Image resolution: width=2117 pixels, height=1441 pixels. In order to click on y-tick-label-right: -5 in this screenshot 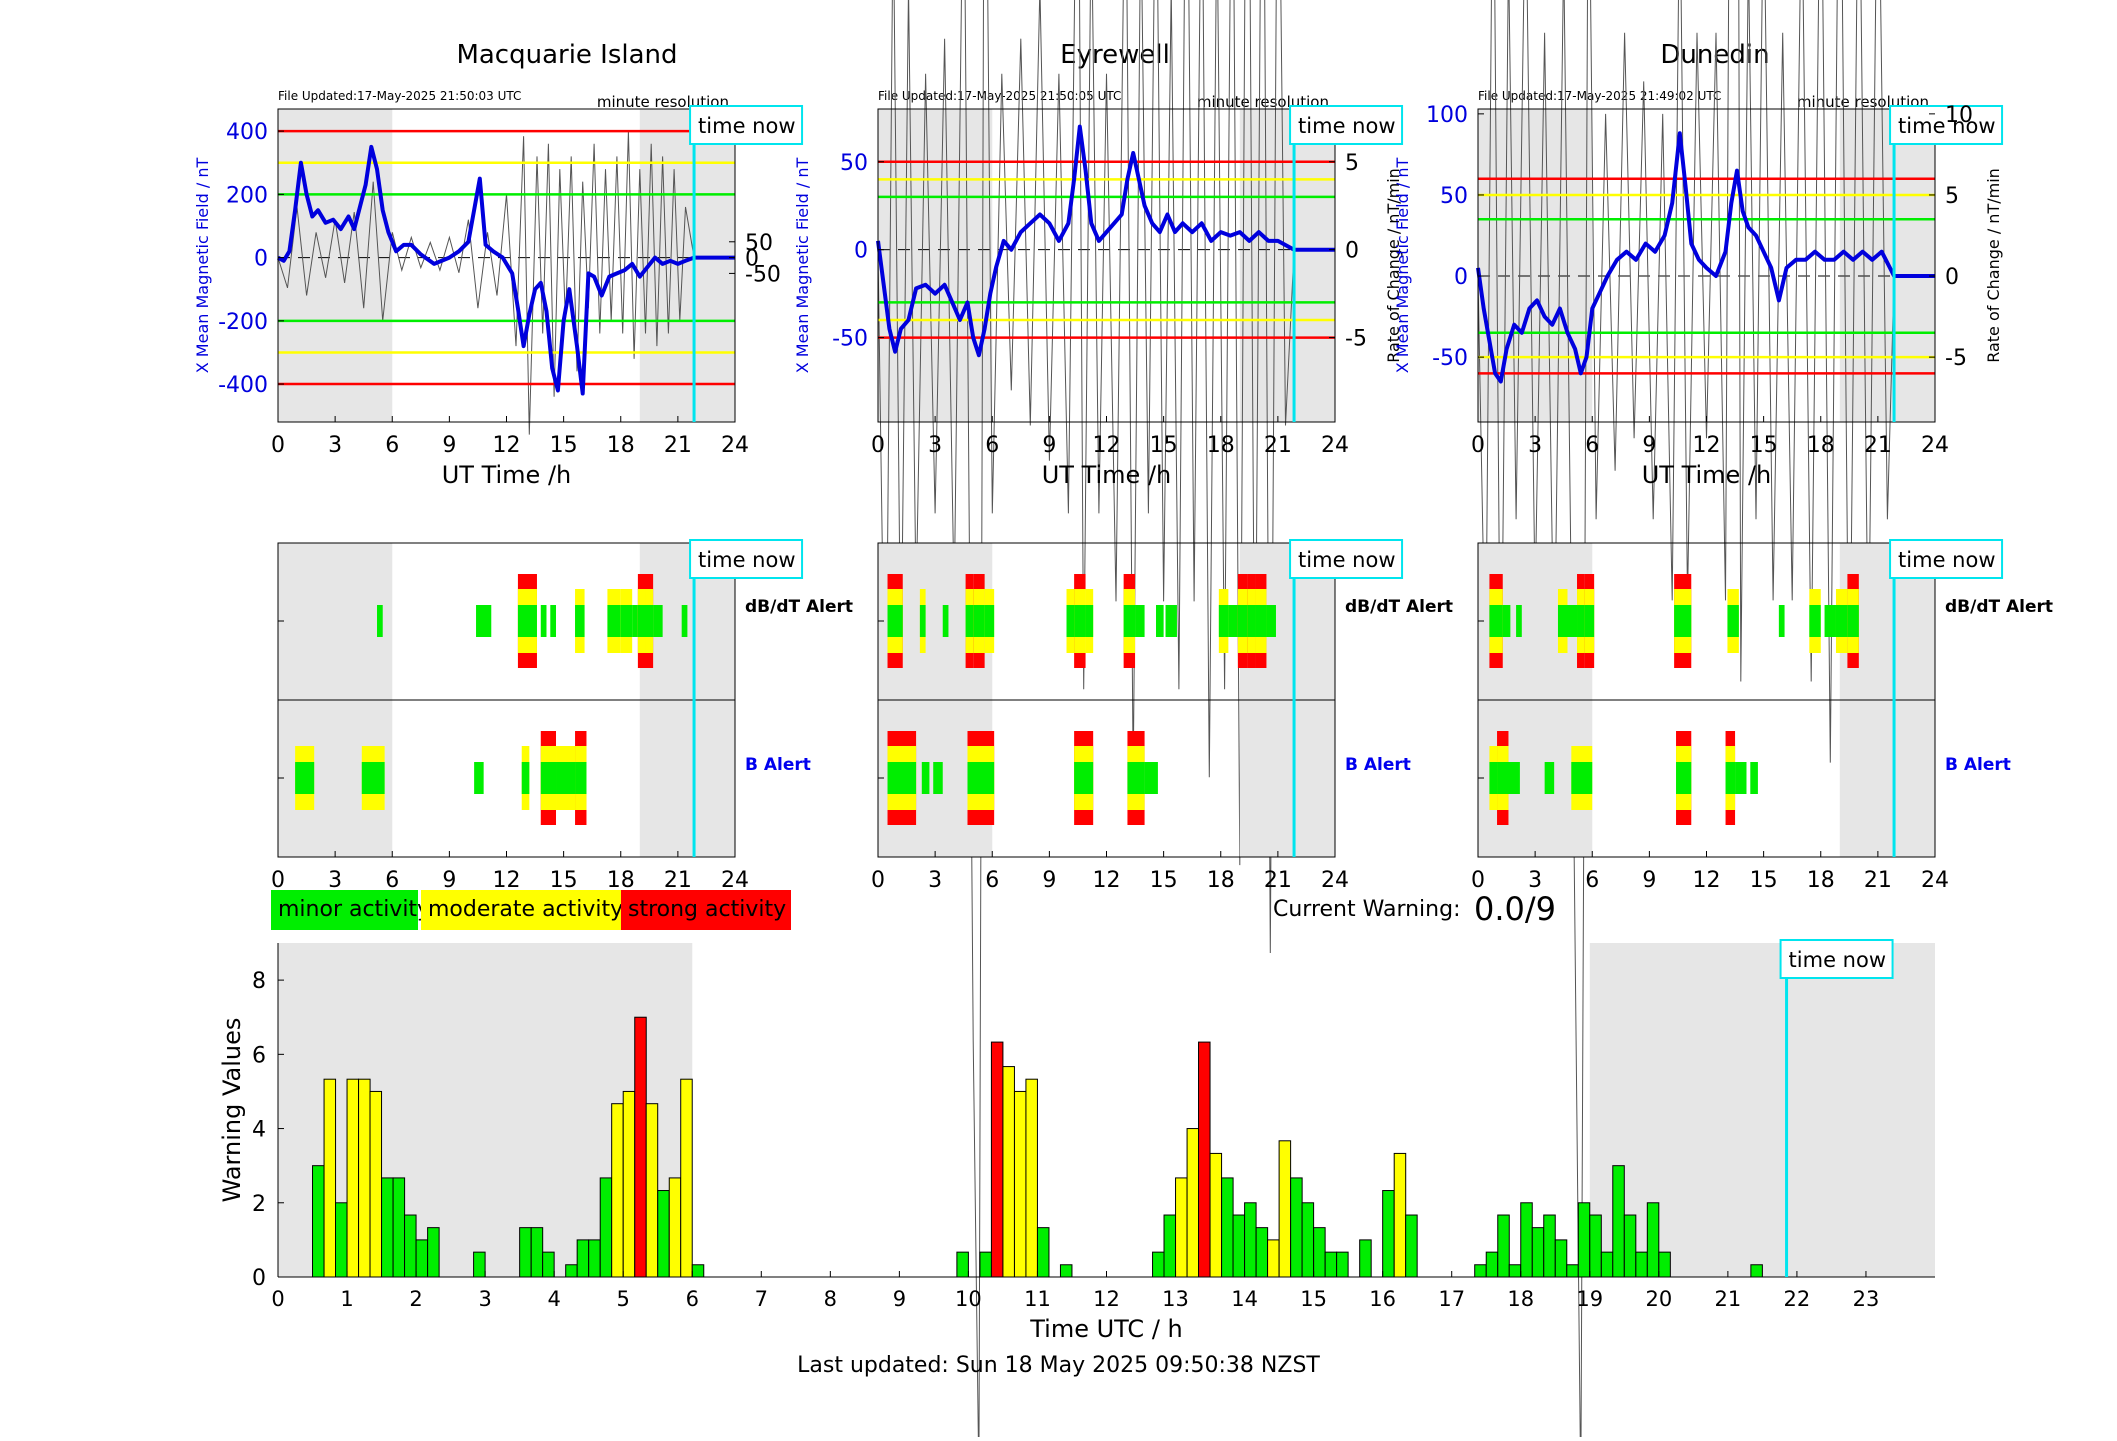, I will do `click(1356, 339)`.